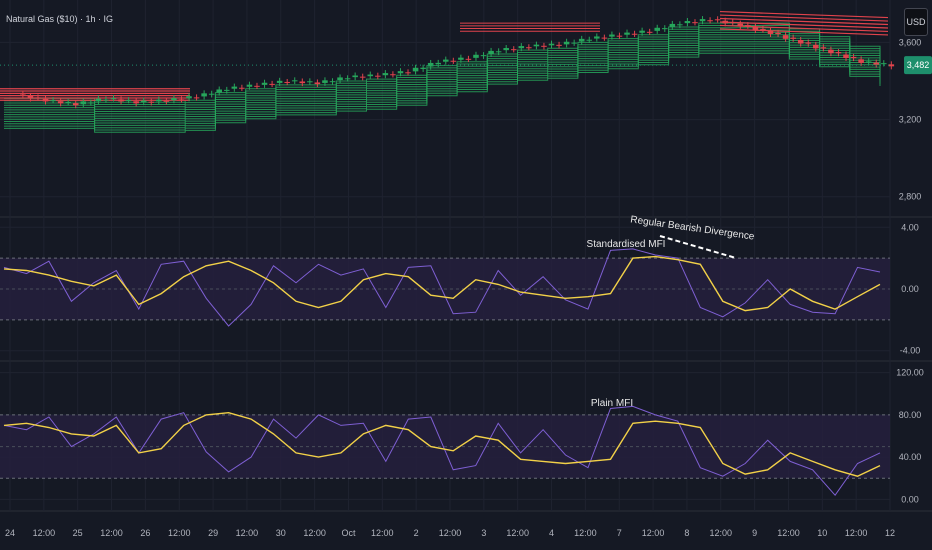 This screenshot has height=550, width=932. What do you see at coordinates (910, 197) in the screenshot?
I see `axis-tick-label: 2,800` at bounding box center [910, 197].